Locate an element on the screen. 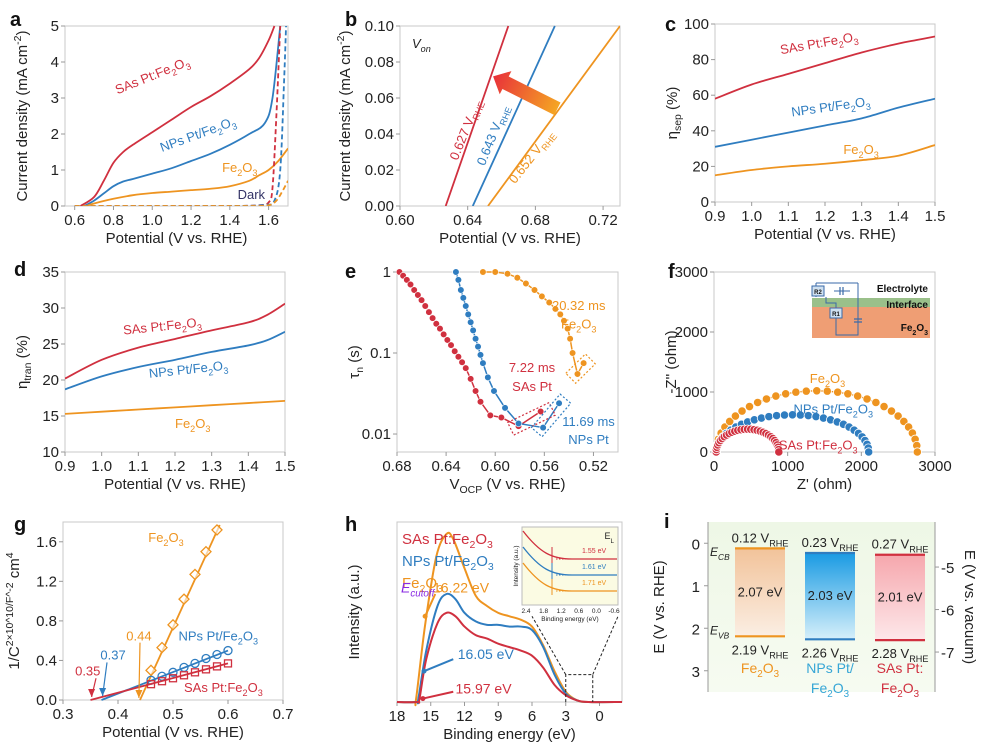  y-tick-label: 0.4 is located at coordinates (46, 660).